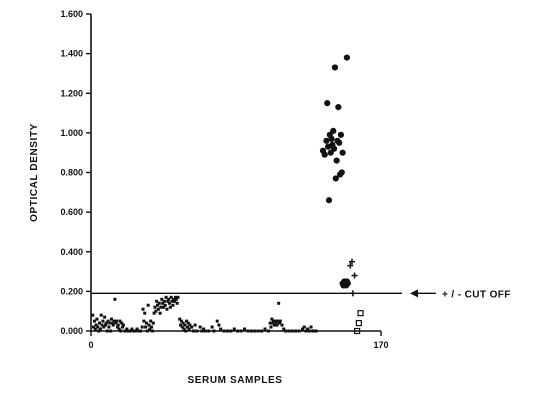 The height and width of the screenshot is (401, 536). I want to click on data-point-open-square, so click(360, 313).